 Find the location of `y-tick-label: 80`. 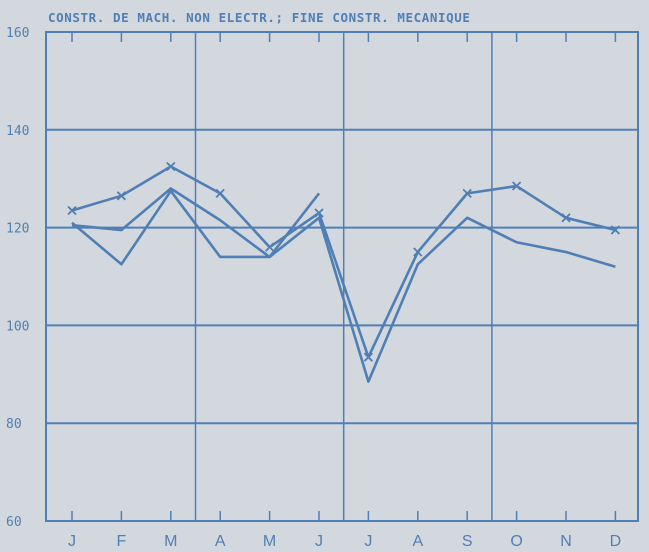

y-tick-label: 80 is located at coordinates (14, 424).